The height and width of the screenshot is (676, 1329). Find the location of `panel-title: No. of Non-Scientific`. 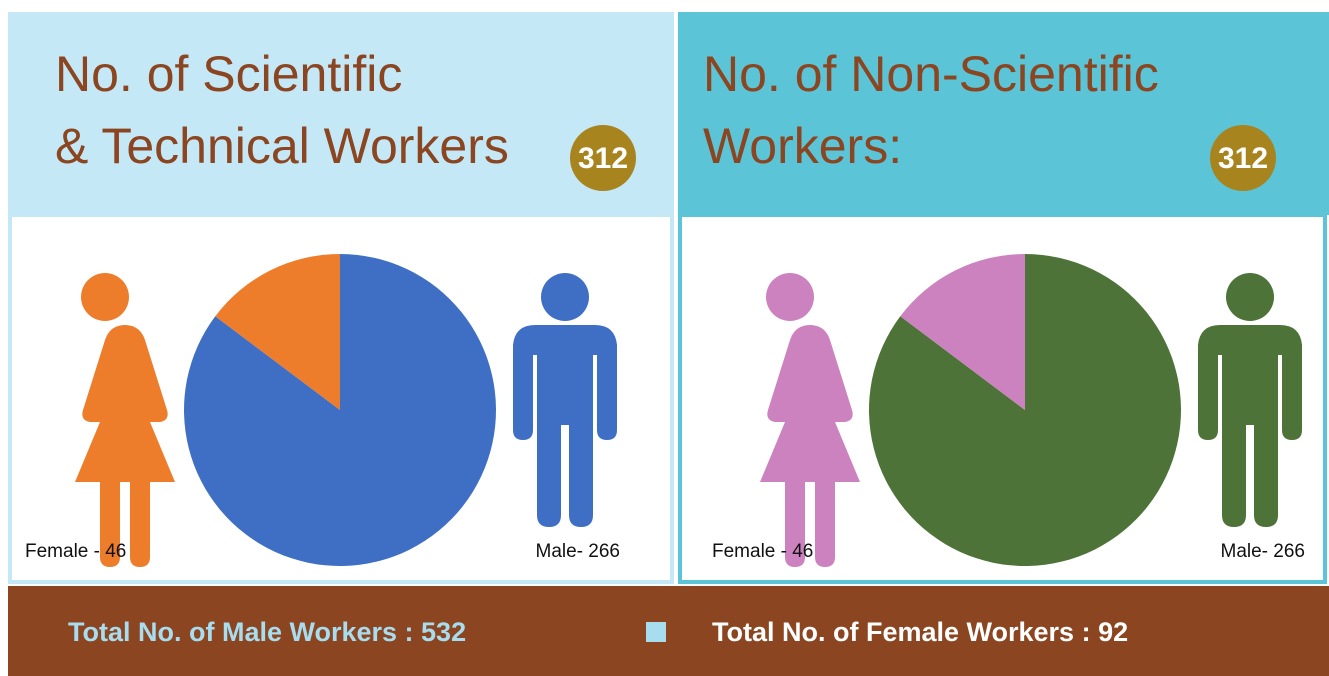

panel-title: No. of Non-Scientific is located at coordinates (931, 74).